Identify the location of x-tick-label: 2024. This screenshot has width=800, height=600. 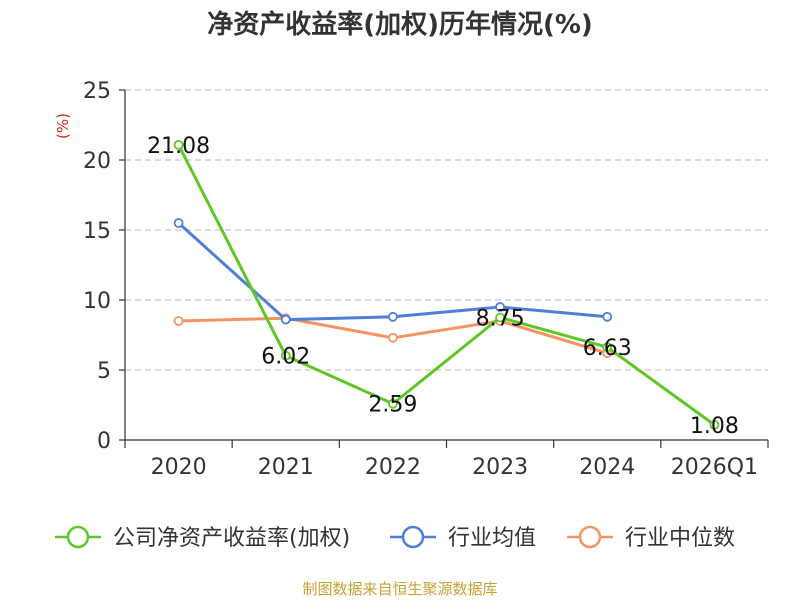
(607, 467).